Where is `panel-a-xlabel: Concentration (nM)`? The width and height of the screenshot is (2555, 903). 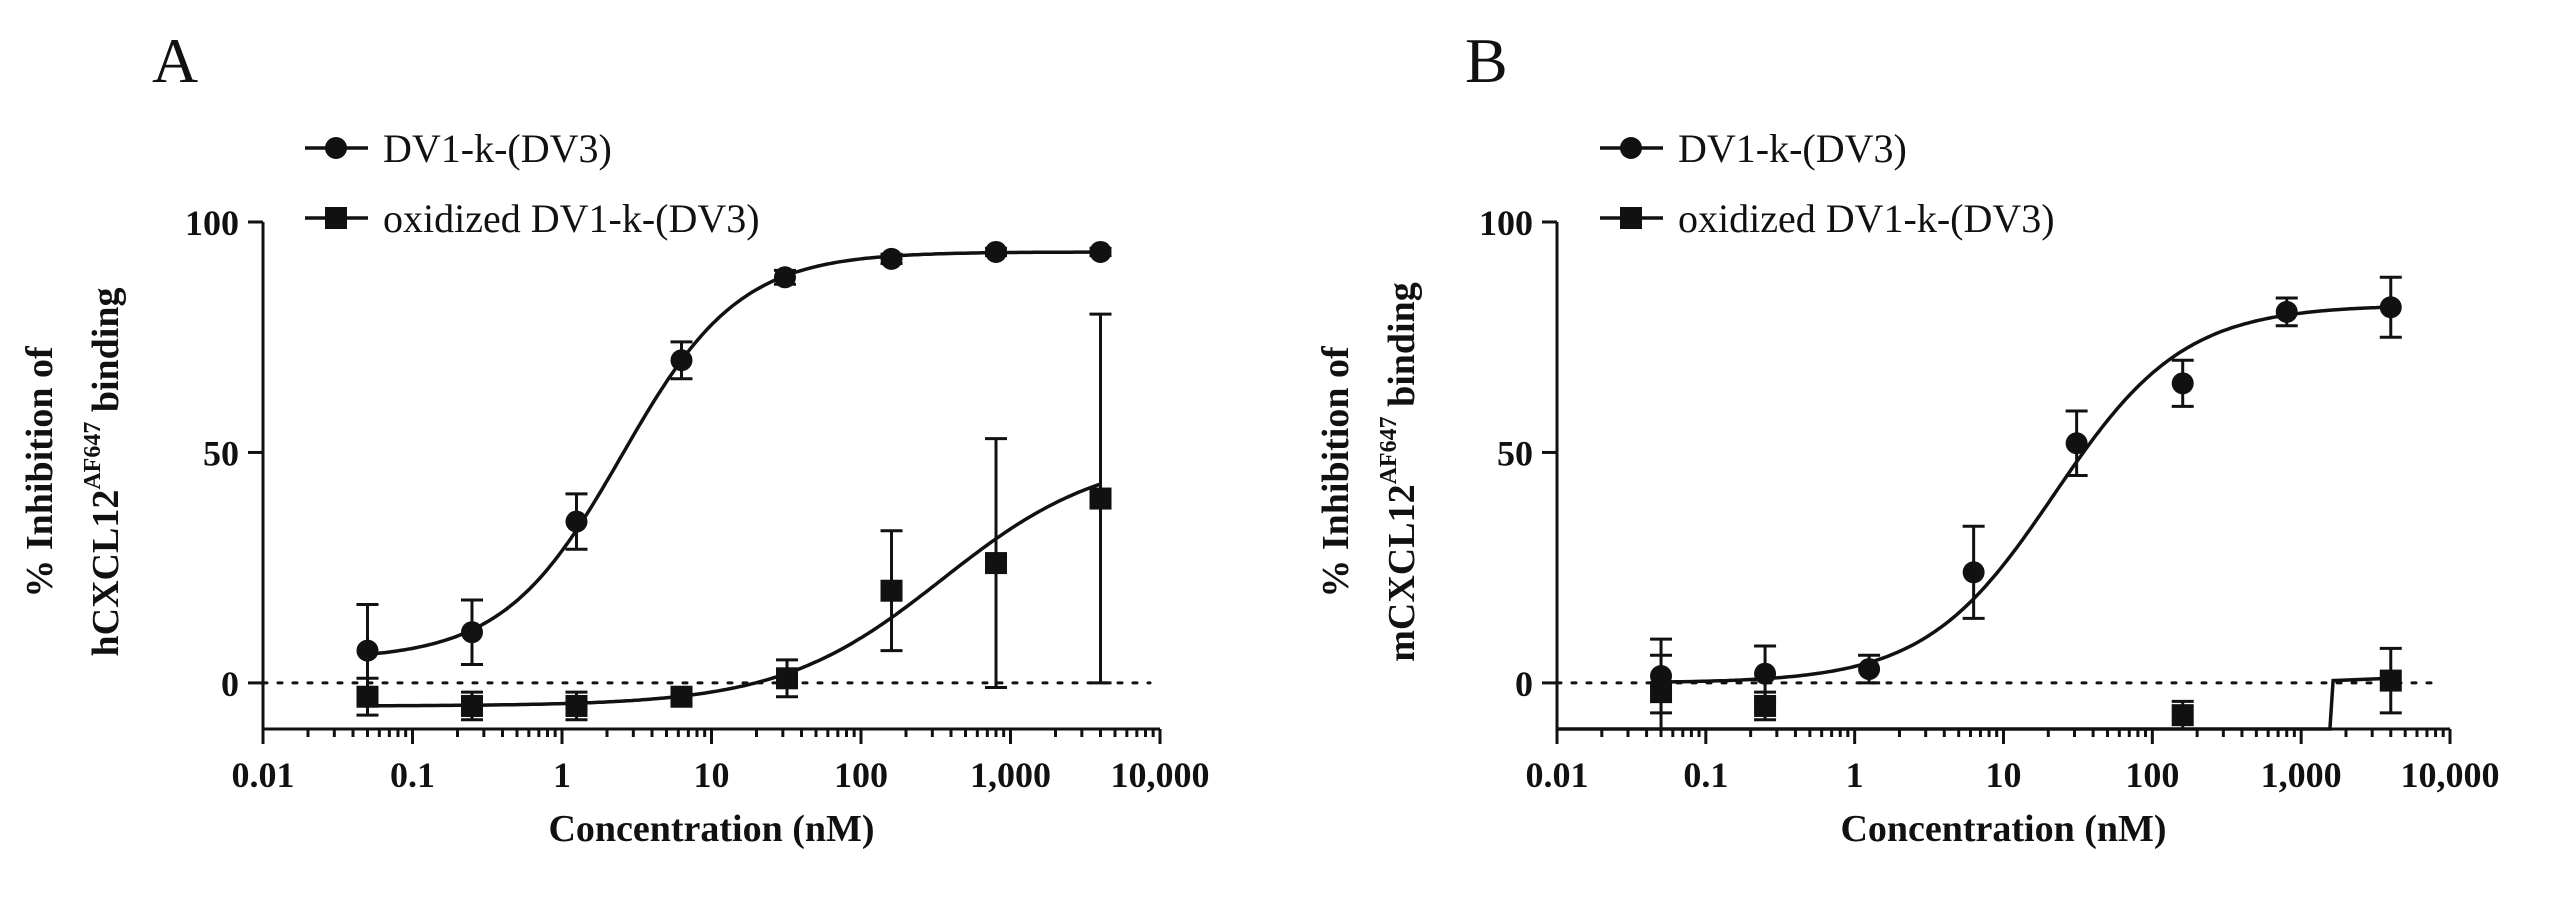
panel-a-xlabel: Concentration (nM) is located at coordinates (711, 829).